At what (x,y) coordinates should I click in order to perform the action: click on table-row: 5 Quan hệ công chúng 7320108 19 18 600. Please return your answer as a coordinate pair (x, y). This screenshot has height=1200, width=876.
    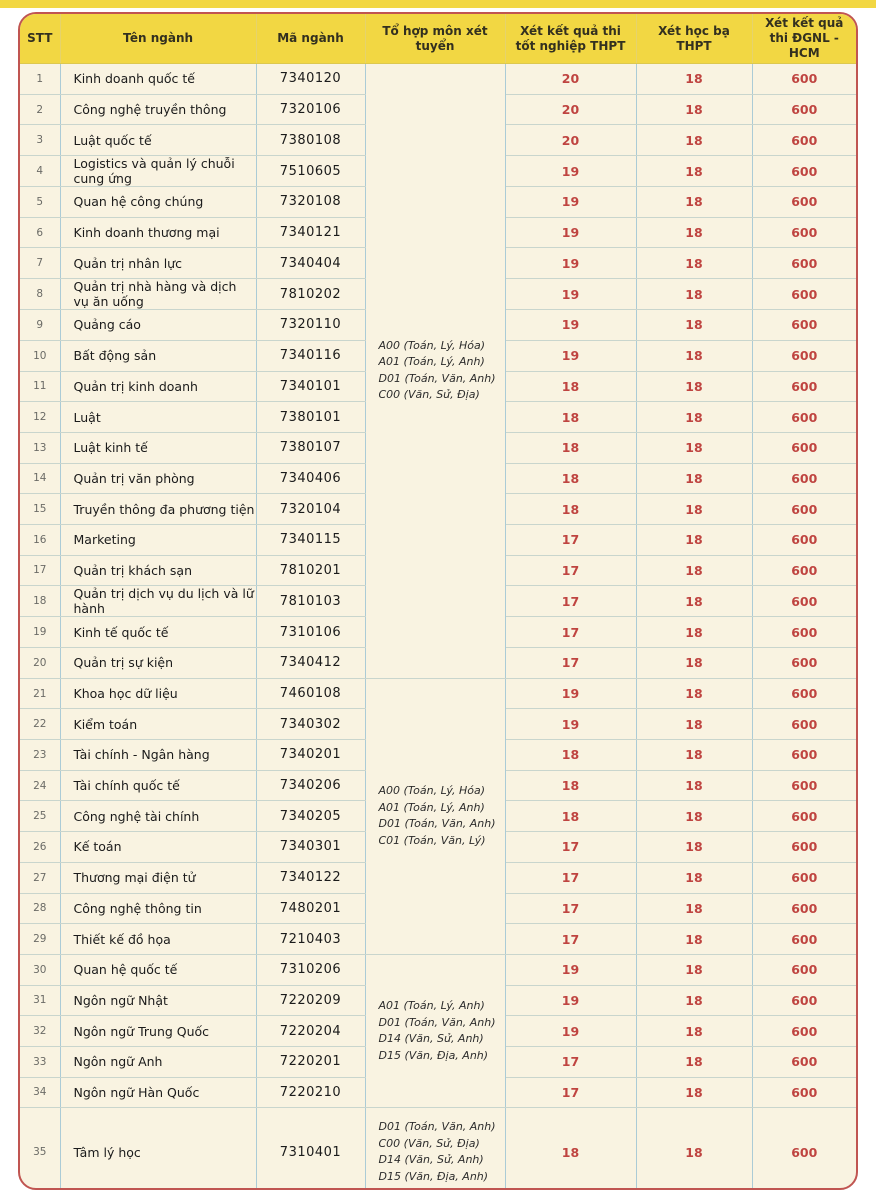
    Looking at the image, I should click on (438, 202).